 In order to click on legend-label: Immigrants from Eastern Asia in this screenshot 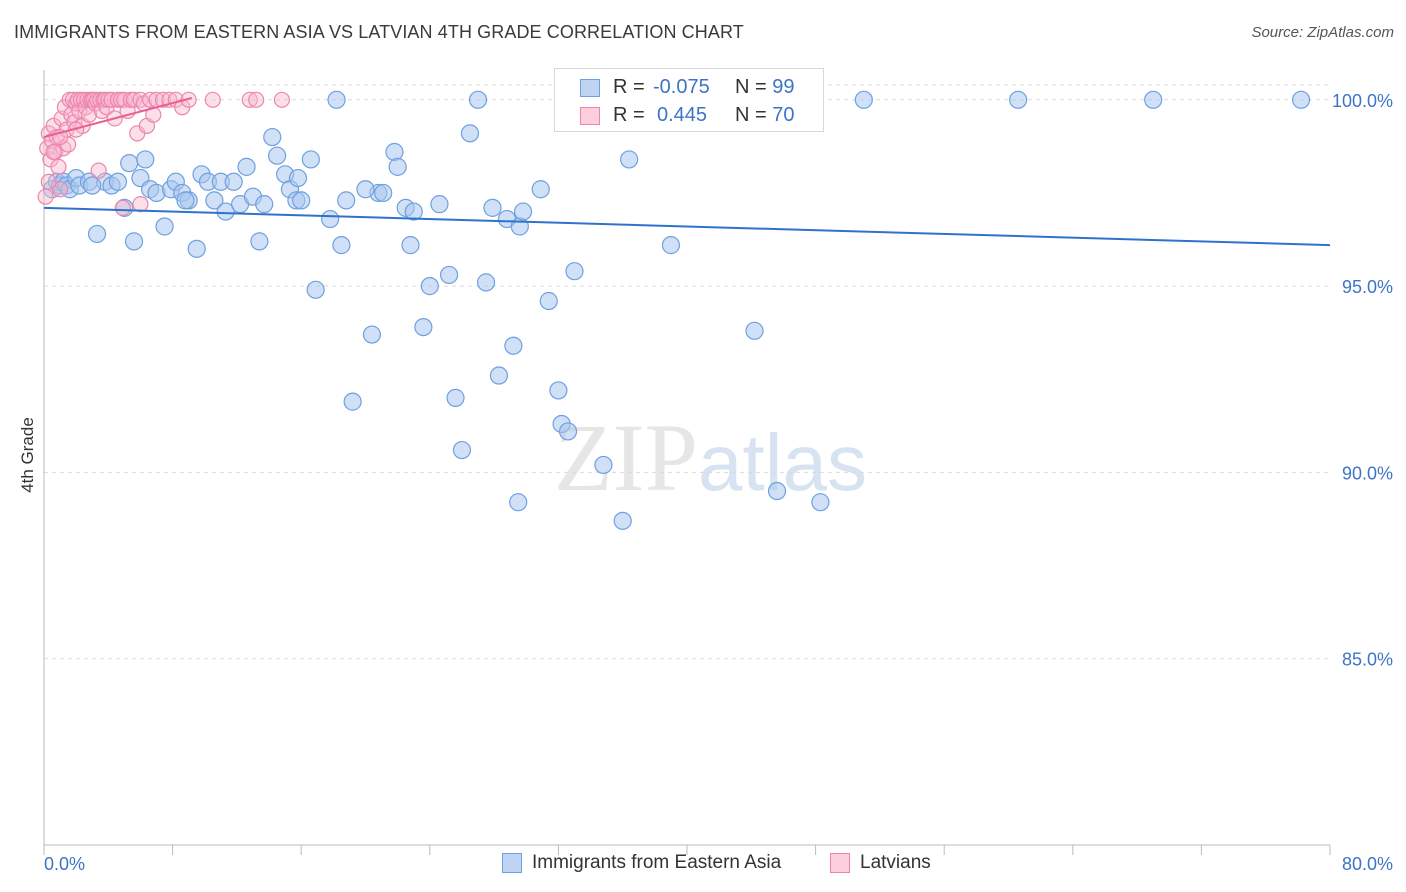, I will do `click(657, 862)`.